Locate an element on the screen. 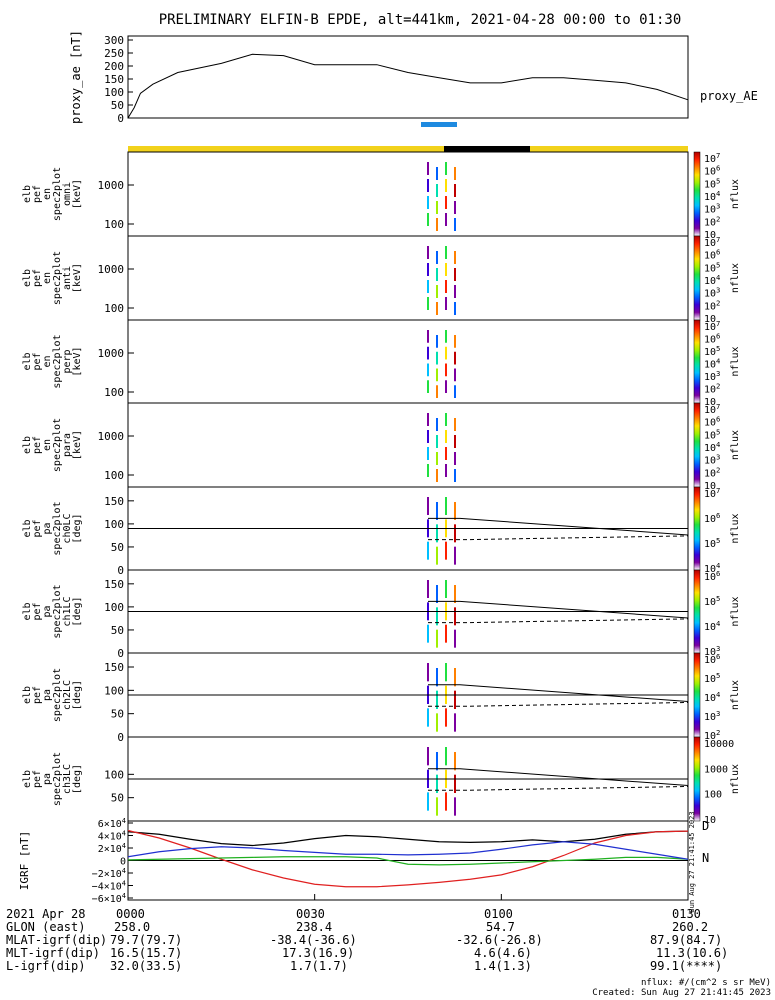 Image resolution: width=775 pixels, height=1000 pixels. igrf-ytick-label: 6×10⁴ is located at coordinates (112, 823).